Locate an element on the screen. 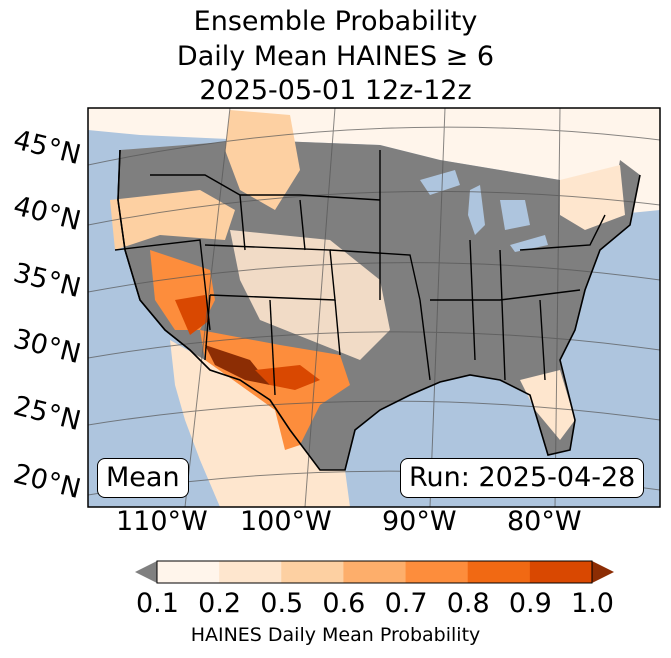 The height and width of the screenshot is (658, 671). map-title-line3: 2025-05-01 12z-12z is located at coordinates (335, 90).